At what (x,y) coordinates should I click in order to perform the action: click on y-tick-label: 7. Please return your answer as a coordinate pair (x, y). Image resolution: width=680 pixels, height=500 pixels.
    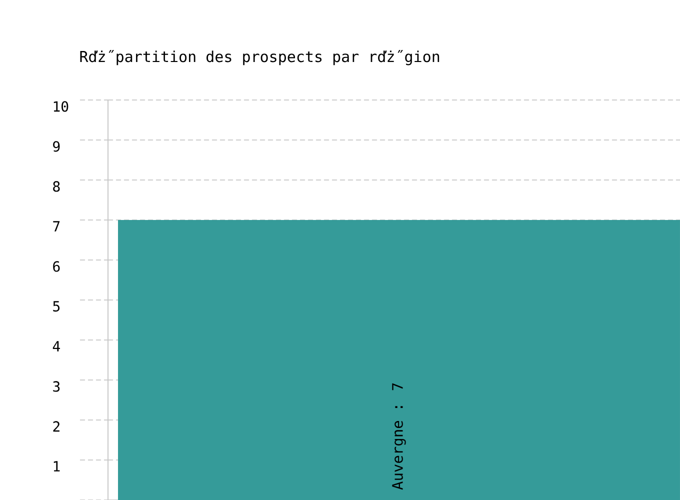
    Looking at the image, I should click on (56, 226).